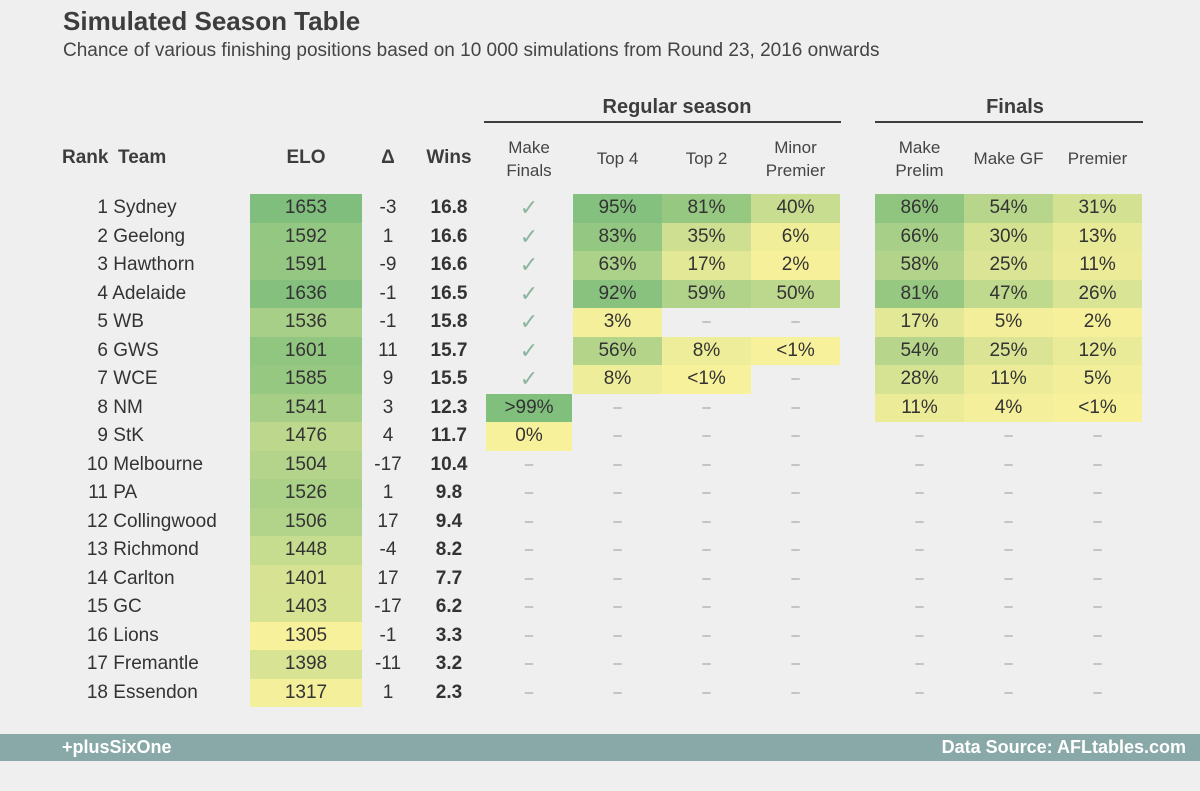 The width and height of the screenshot is (1200, 791). Describe the element at coordinates (306, 692) in the screenshot. I see `elo-cell: 1317` at that location.